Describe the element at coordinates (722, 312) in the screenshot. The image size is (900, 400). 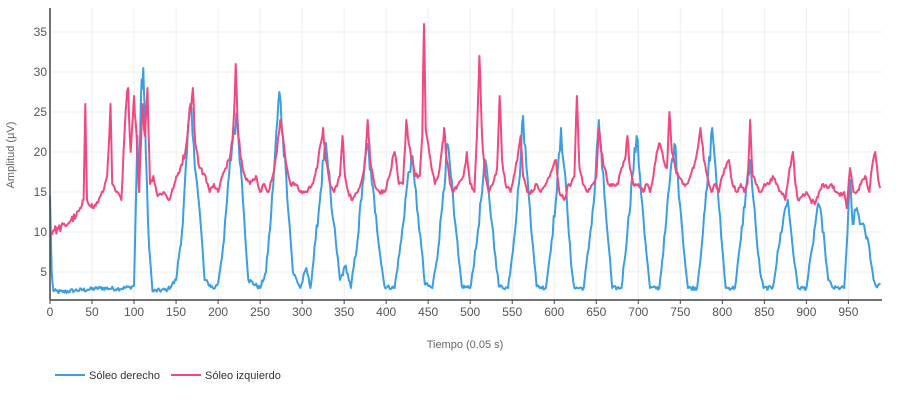
I see `x-tick-label: 800` at that location.